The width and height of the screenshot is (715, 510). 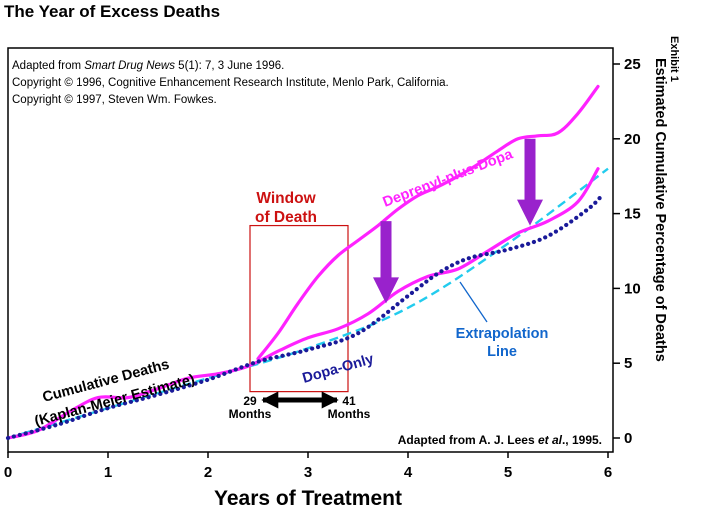 What do you see at coordinates (286, 198) in the screenshot?
I see `window-label-line-1: Window` at bounding box center [286, 198].